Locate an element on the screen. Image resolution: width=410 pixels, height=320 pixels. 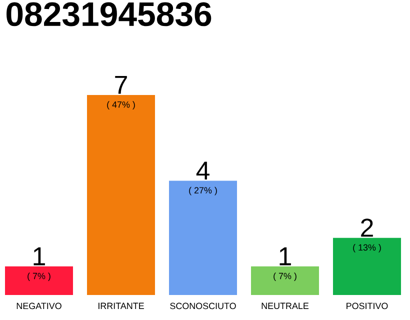
x-tick-label: NEUTRALE is located at coordinates (285, 306).